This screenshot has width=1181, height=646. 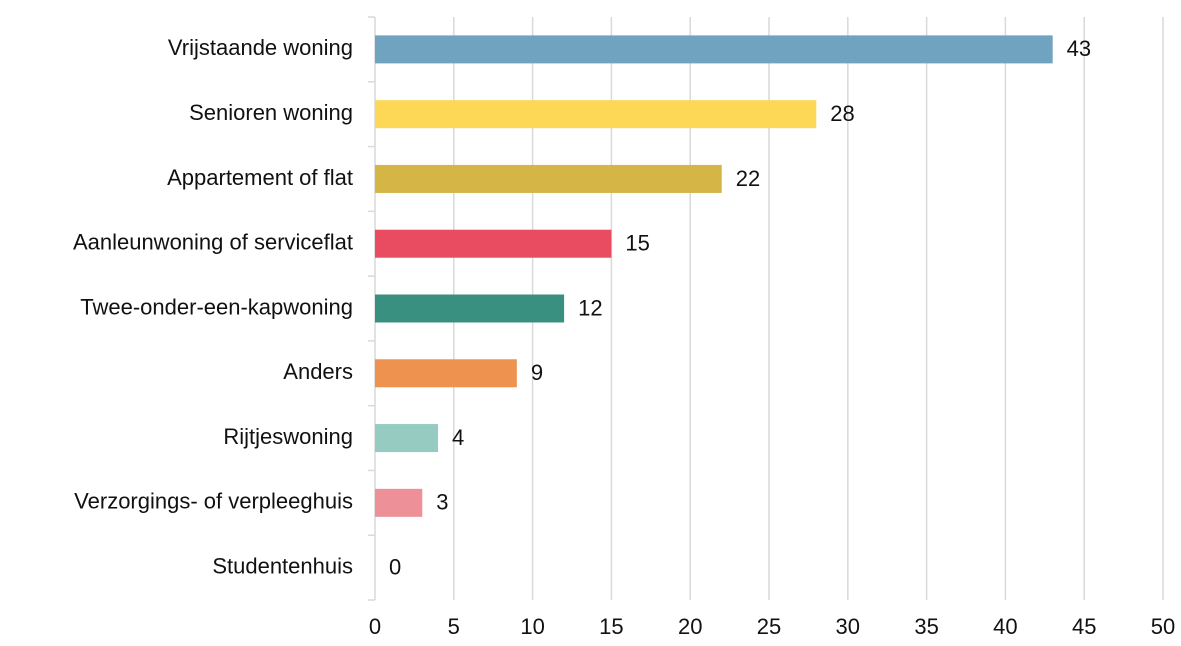 I want to click on x-tick-label: 35, so click(x=926, y=626).